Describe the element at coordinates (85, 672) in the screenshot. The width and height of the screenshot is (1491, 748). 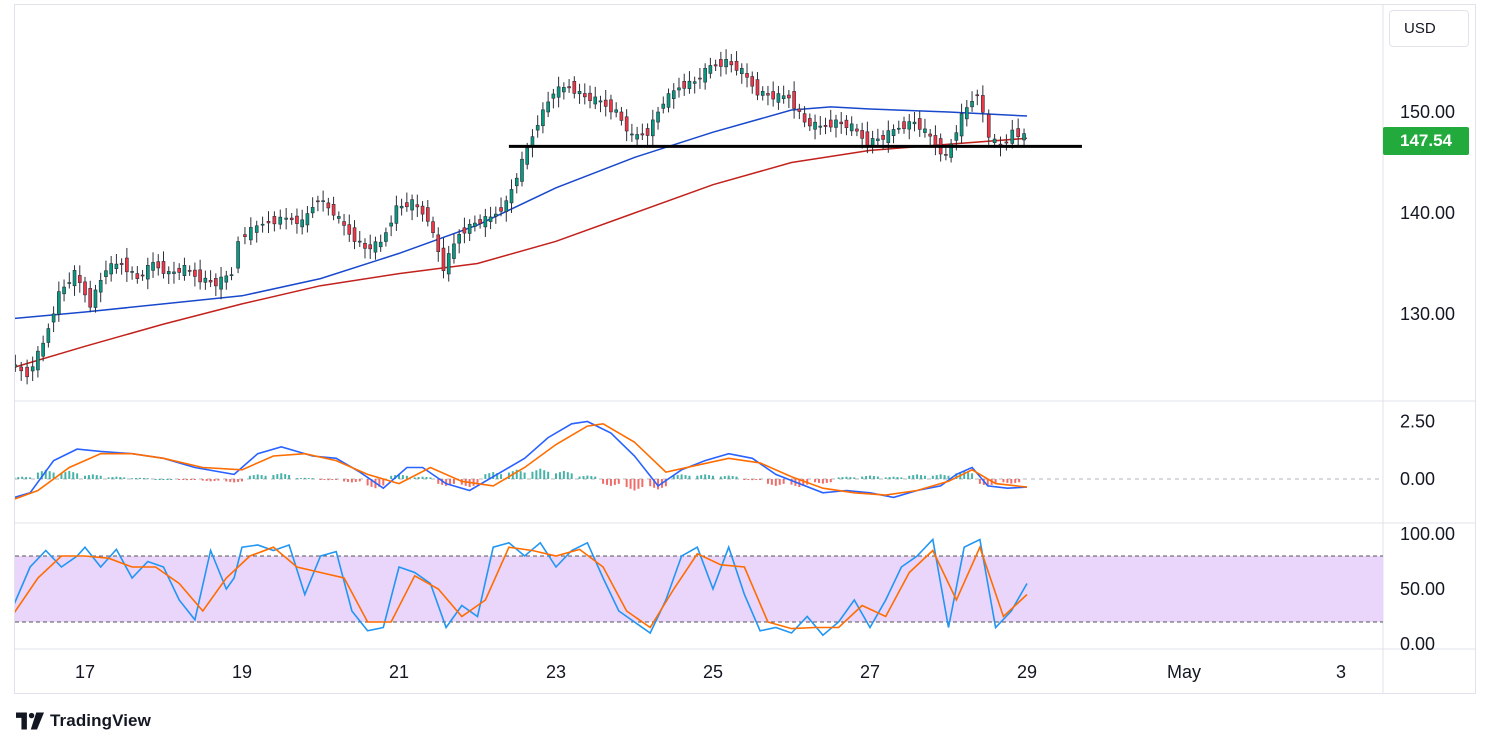
I see `time-axis-label-0: 17` at that location.